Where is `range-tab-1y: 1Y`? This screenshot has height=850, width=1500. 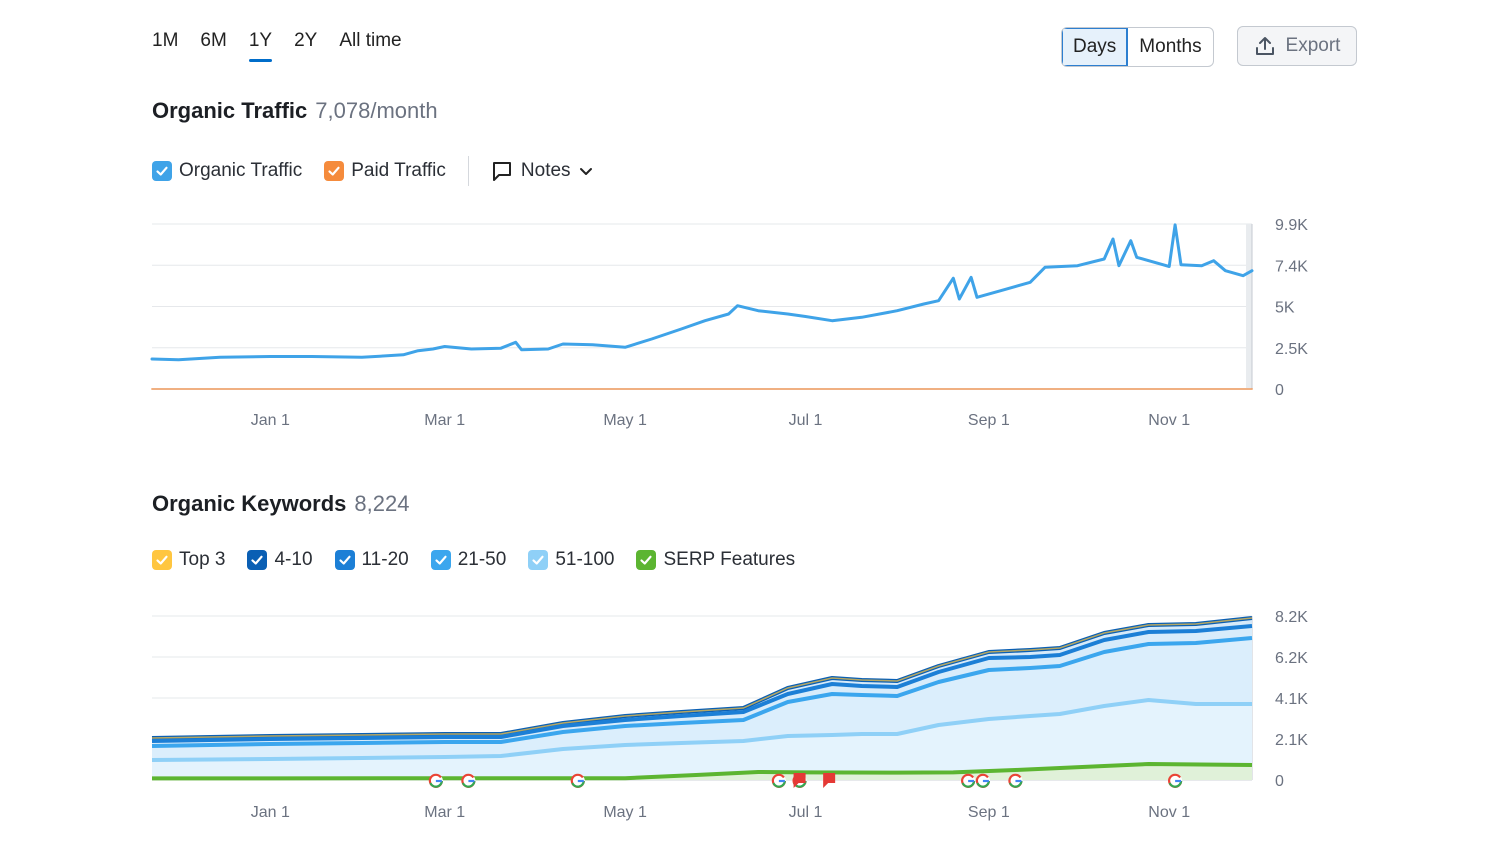 range-tab-1y: 1Y is located at coordinates (260, 46).